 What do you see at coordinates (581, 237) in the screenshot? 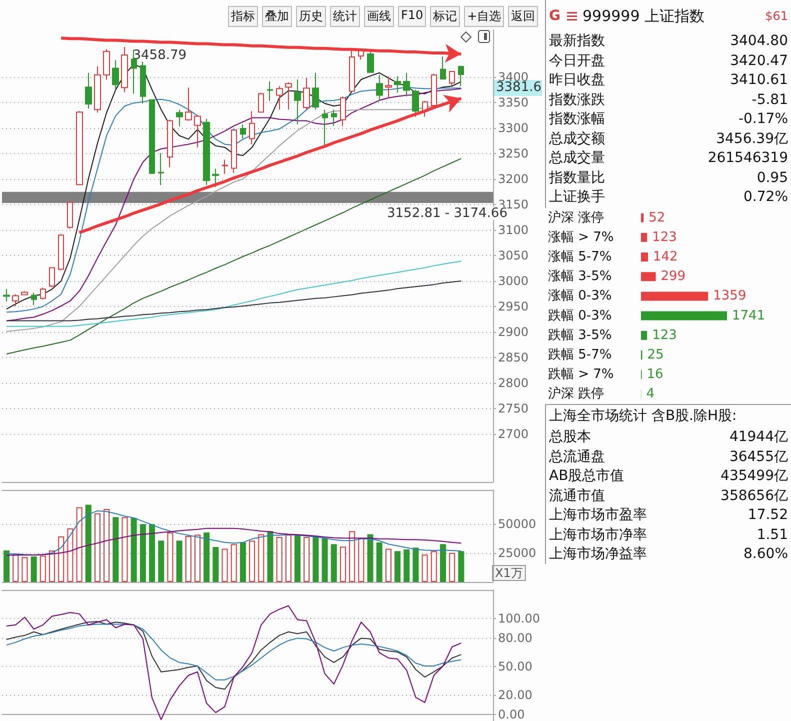
I see `y-tick-label: 涨幅 > 7%` at bounding box center [581, 237].